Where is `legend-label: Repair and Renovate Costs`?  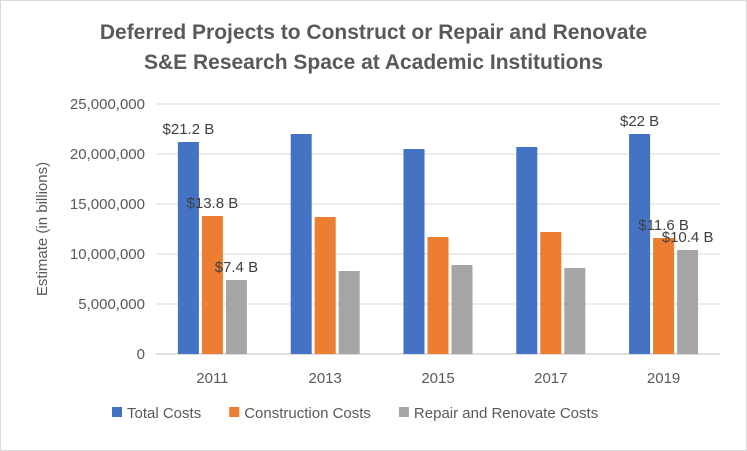 legend-label: Repair and Renovate Costs is located at coordinates (506, 413).